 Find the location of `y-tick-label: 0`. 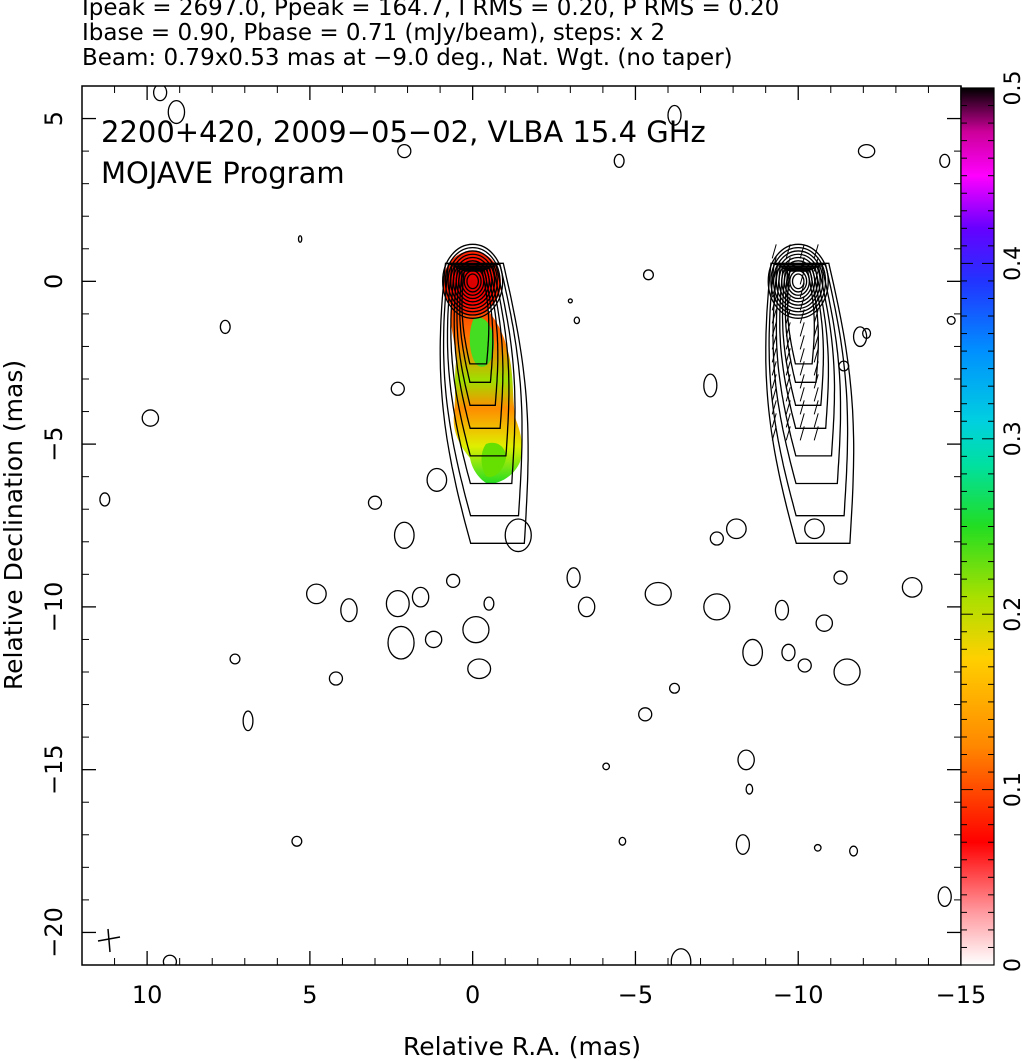

y-tick-label: 0 is located at coordinates (54, 281).